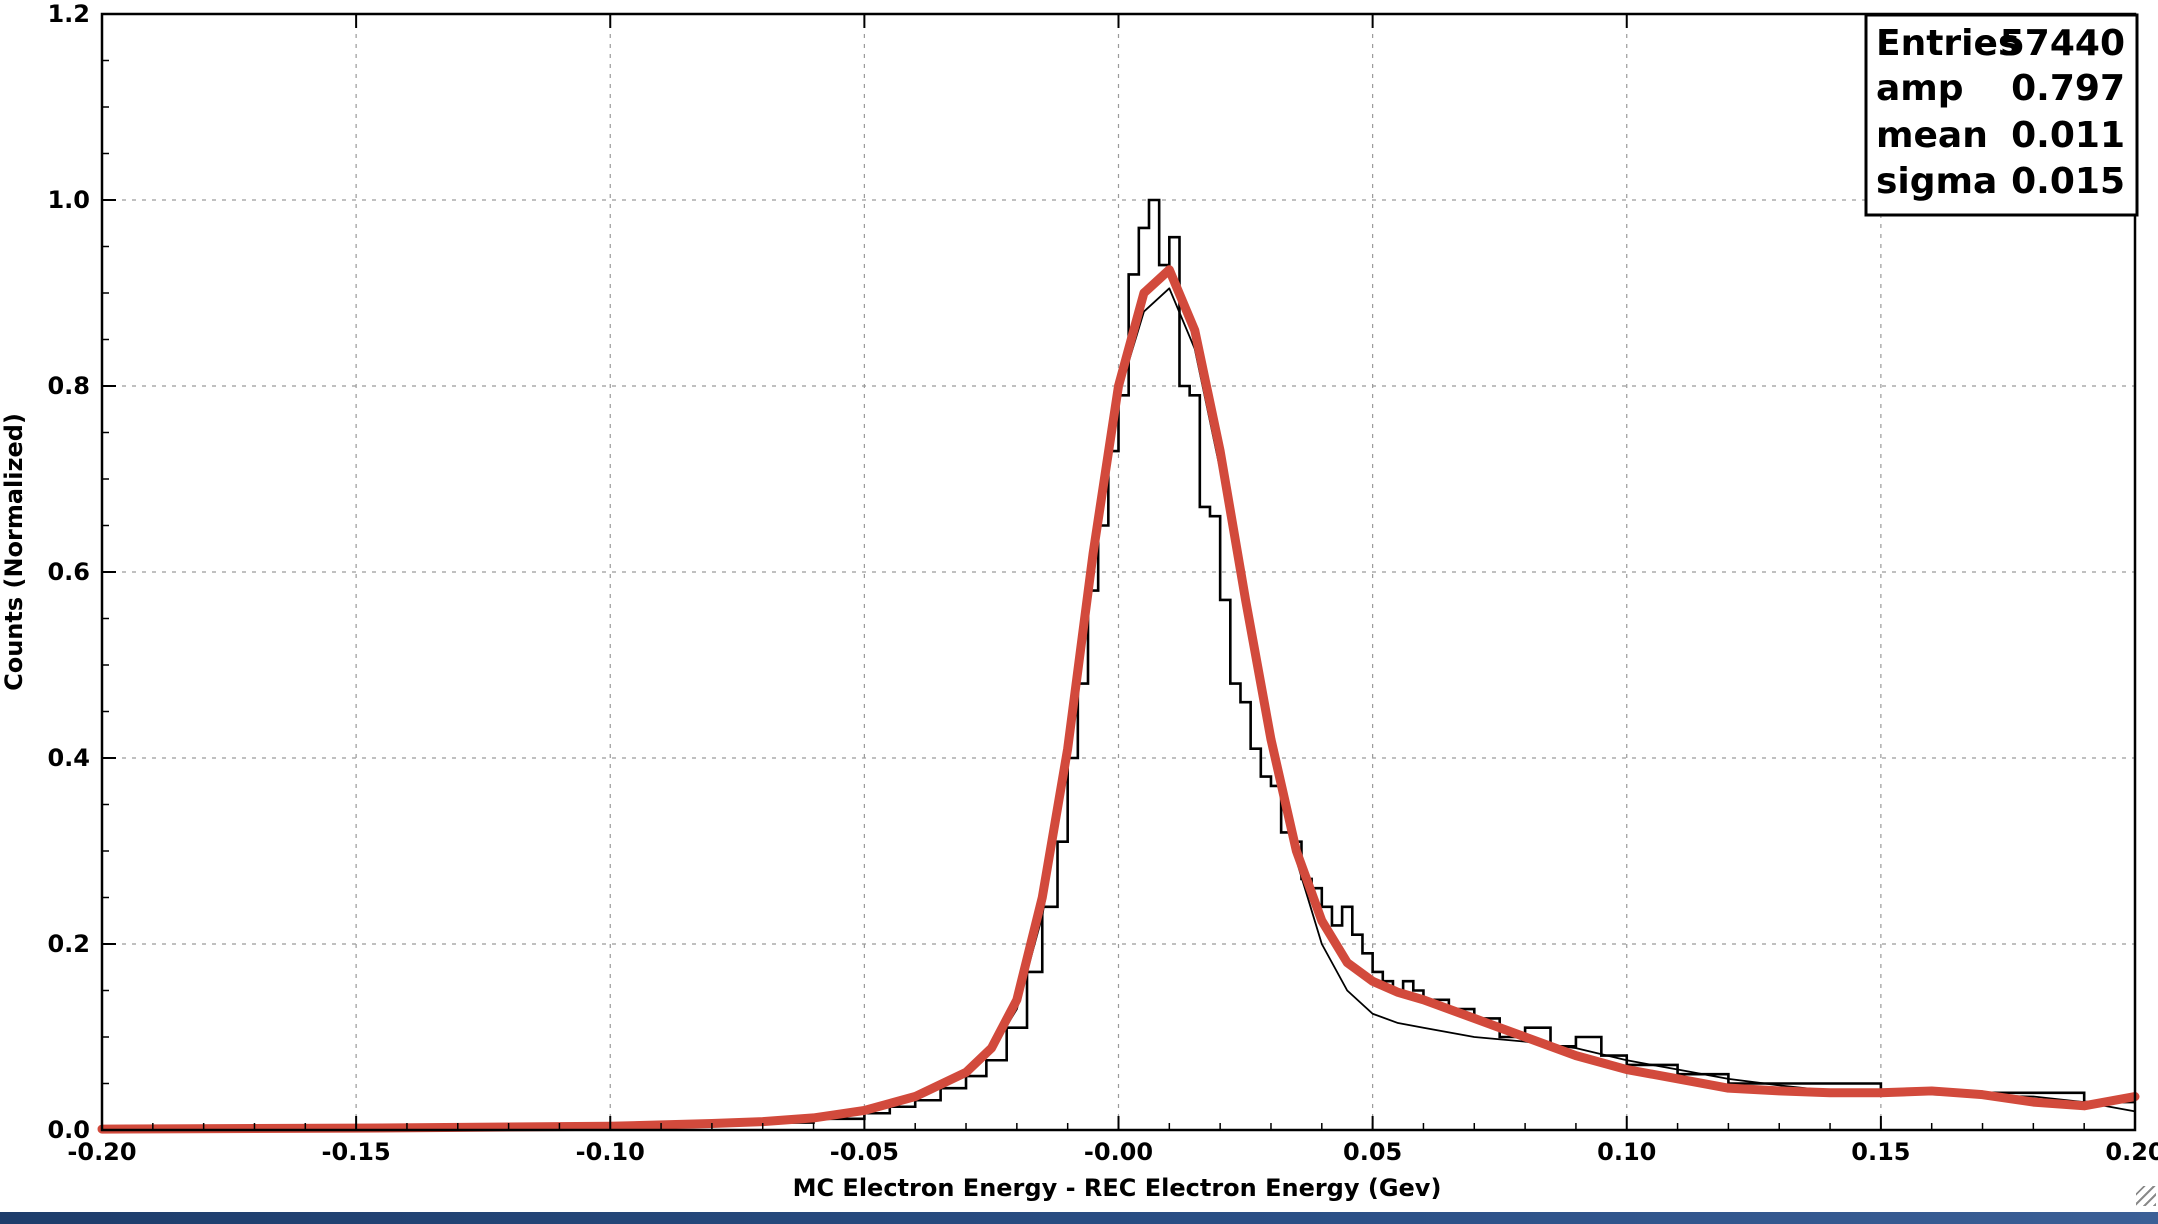 The height and width of the screenshot is (1224, 2158). What do you see at coordinates (1118, 1152) in the screenshot?
I see `x-tick-label: -0.00` at bounding box center [1118, 1152].